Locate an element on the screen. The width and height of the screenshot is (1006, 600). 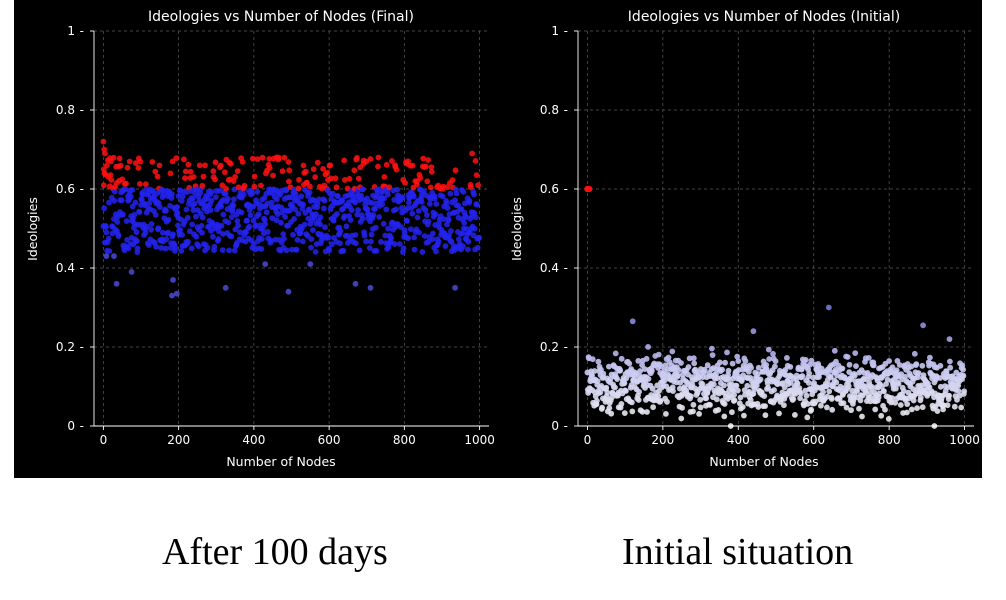
caption-after-100-days: After 100 days is located at coordinates (275, 552).